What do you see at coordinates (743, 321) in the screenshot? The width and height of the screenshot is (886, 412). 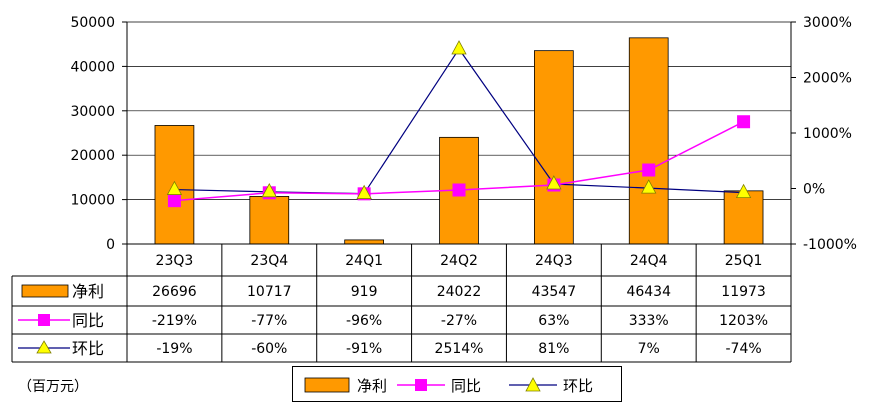 I see `table-cell: 1203%` at bounding box center [743, 321].